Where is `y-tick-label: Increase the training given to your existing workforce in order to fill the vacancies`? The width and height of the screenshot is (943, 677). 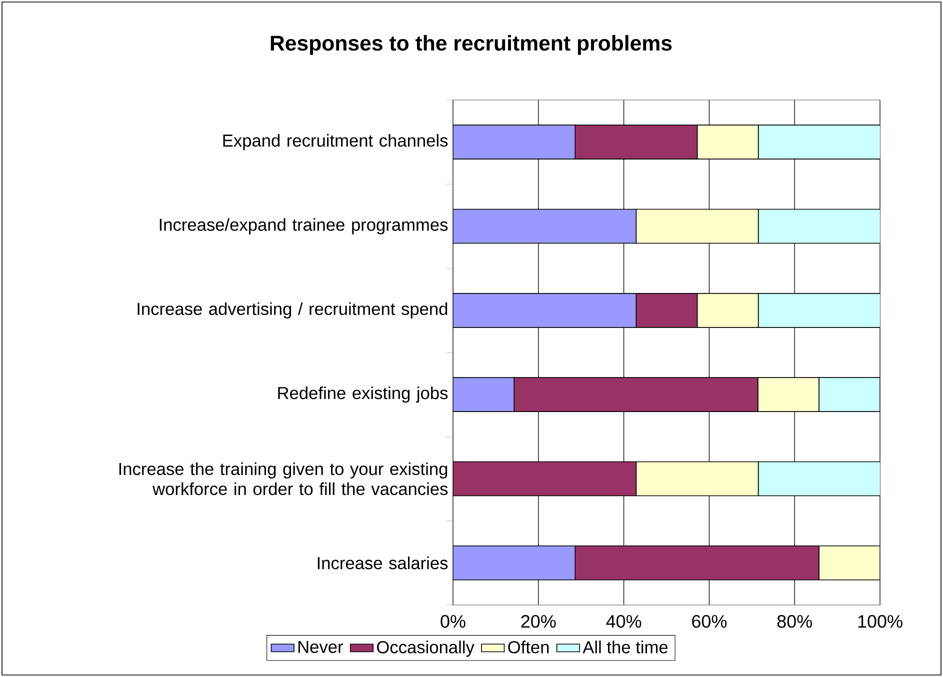 y-tick-label: Increase the training given to your existing workforce in order to fill the vacancies is located at coordinates (283, 479).